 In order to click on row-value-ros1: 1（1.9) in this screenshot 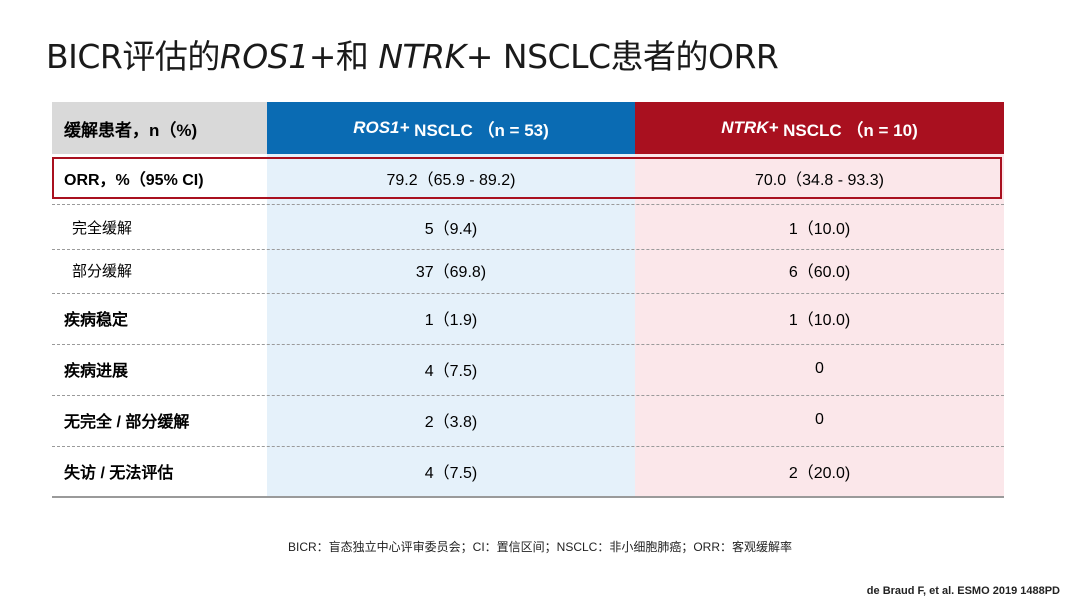, I will do `click(451, 320)`.